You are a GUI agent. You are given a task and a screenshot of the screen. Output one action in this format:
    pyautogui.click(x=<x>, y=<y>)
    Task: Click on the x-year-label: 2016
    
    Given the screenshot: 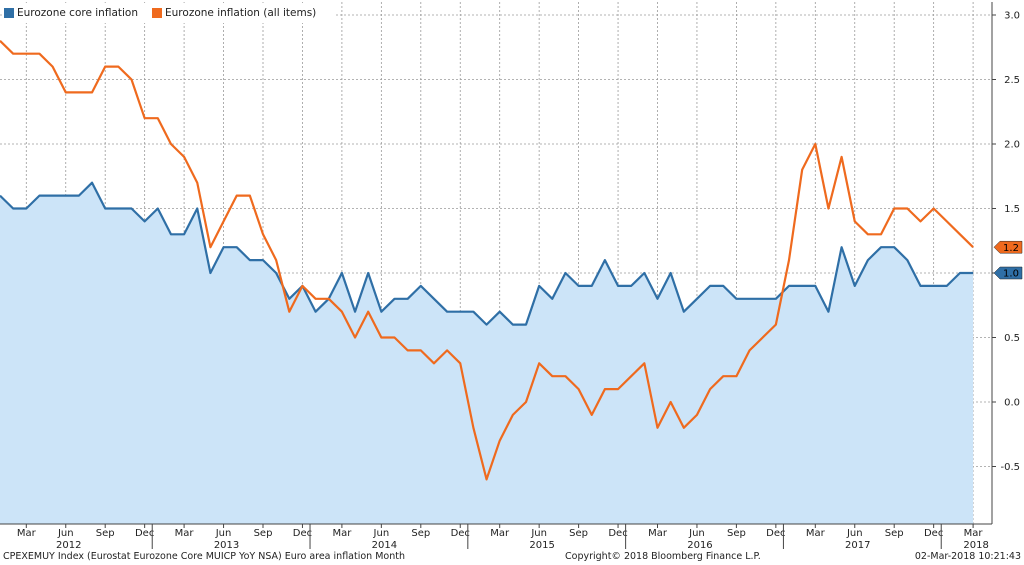 What is the action you would take?
    pyautogui.click(x=699, y=545)
    